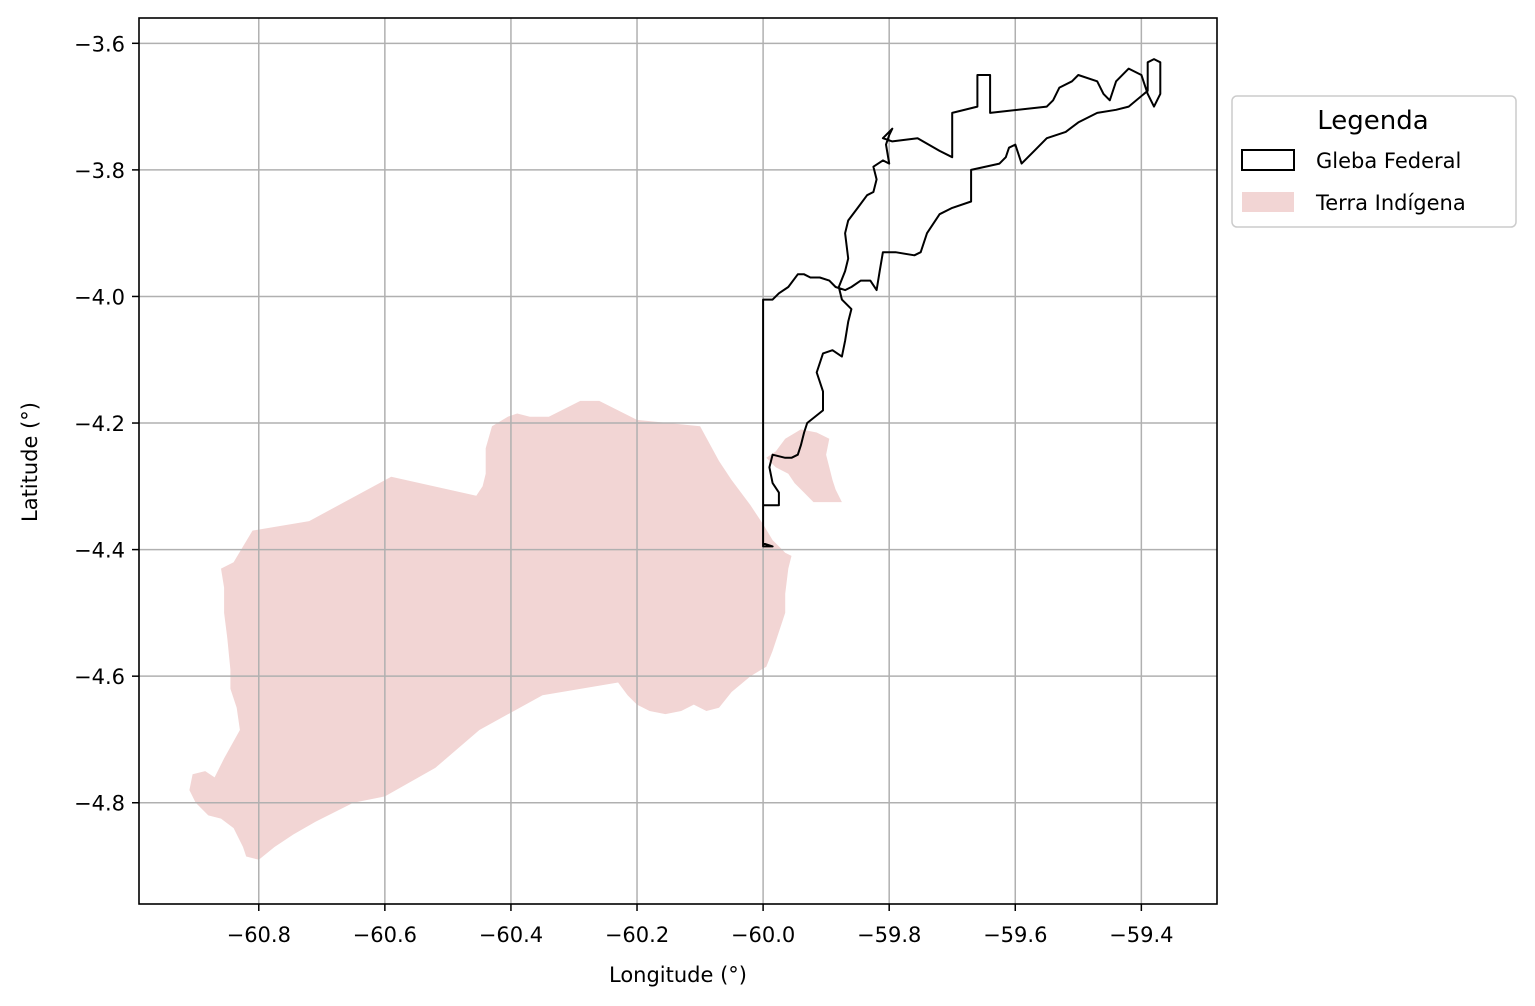 The image size is (1535, 1006). What do you see at coordinates (1268, 202) in the screenshot?
I see `legend-swatch-terra-indigena` at bounding box center [1268, 202].